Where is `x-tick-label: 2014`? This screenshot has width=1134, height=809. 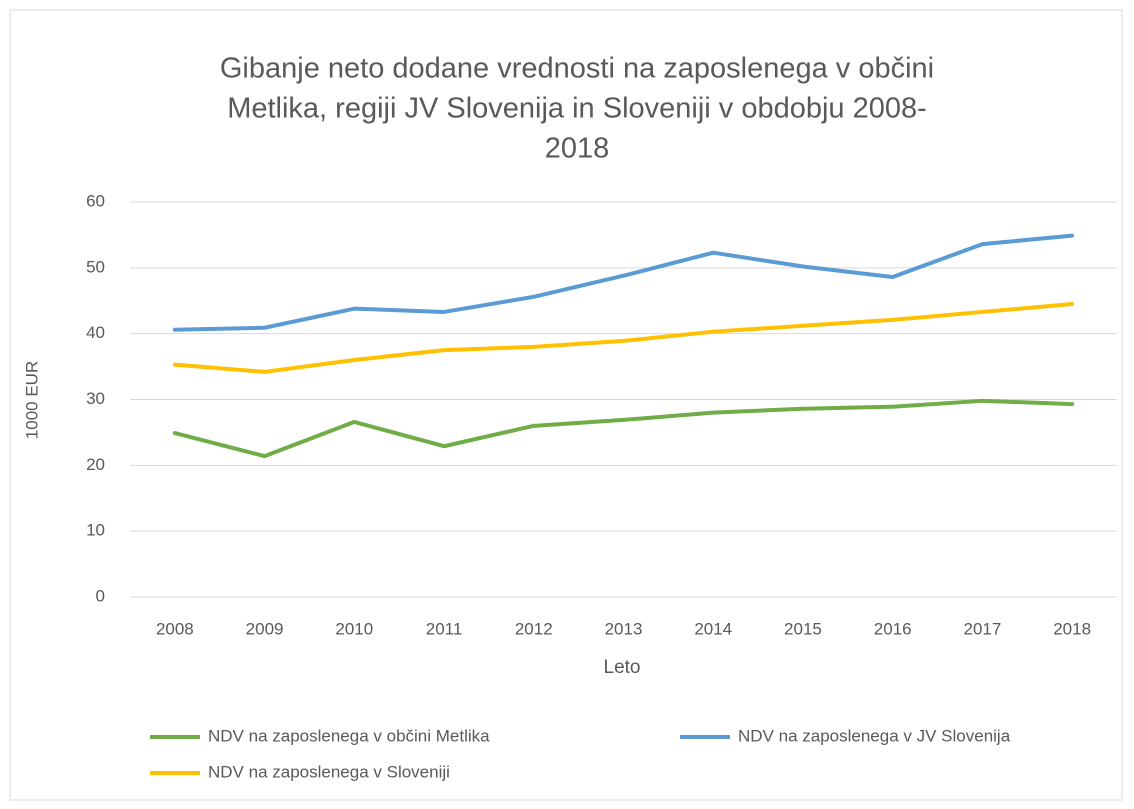 x-tick-label: 2014 is located at coordinates (713, 628).